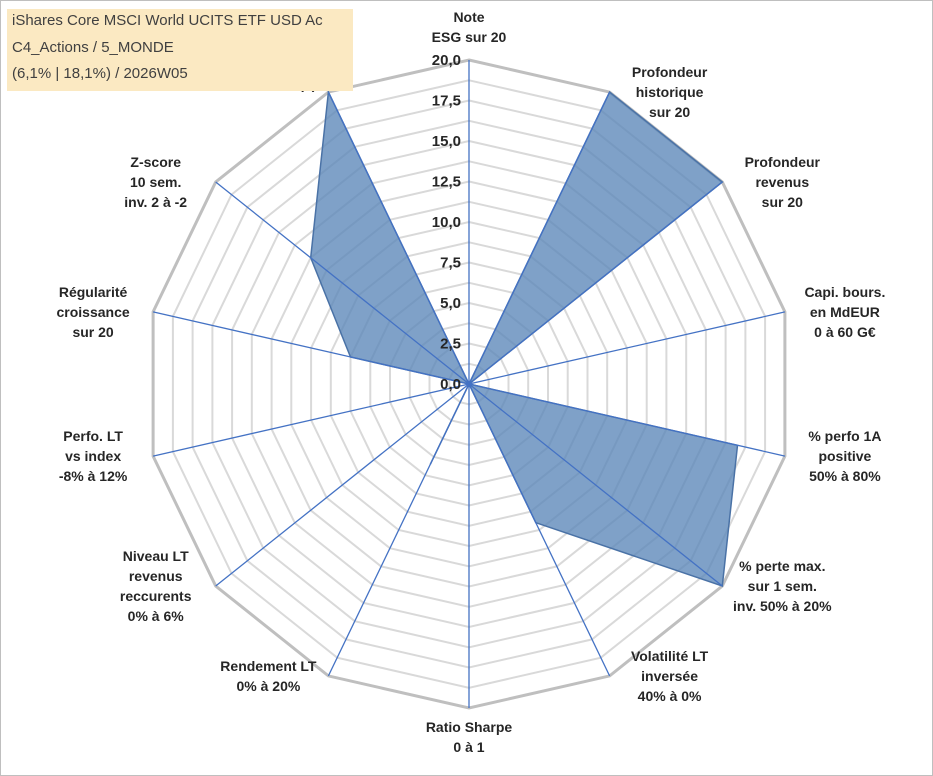 Image resolution: width=933 pixels, height=776 pixels. I want to click on axis-label-1: Profondeur historique sur 20, so click(670, 92).